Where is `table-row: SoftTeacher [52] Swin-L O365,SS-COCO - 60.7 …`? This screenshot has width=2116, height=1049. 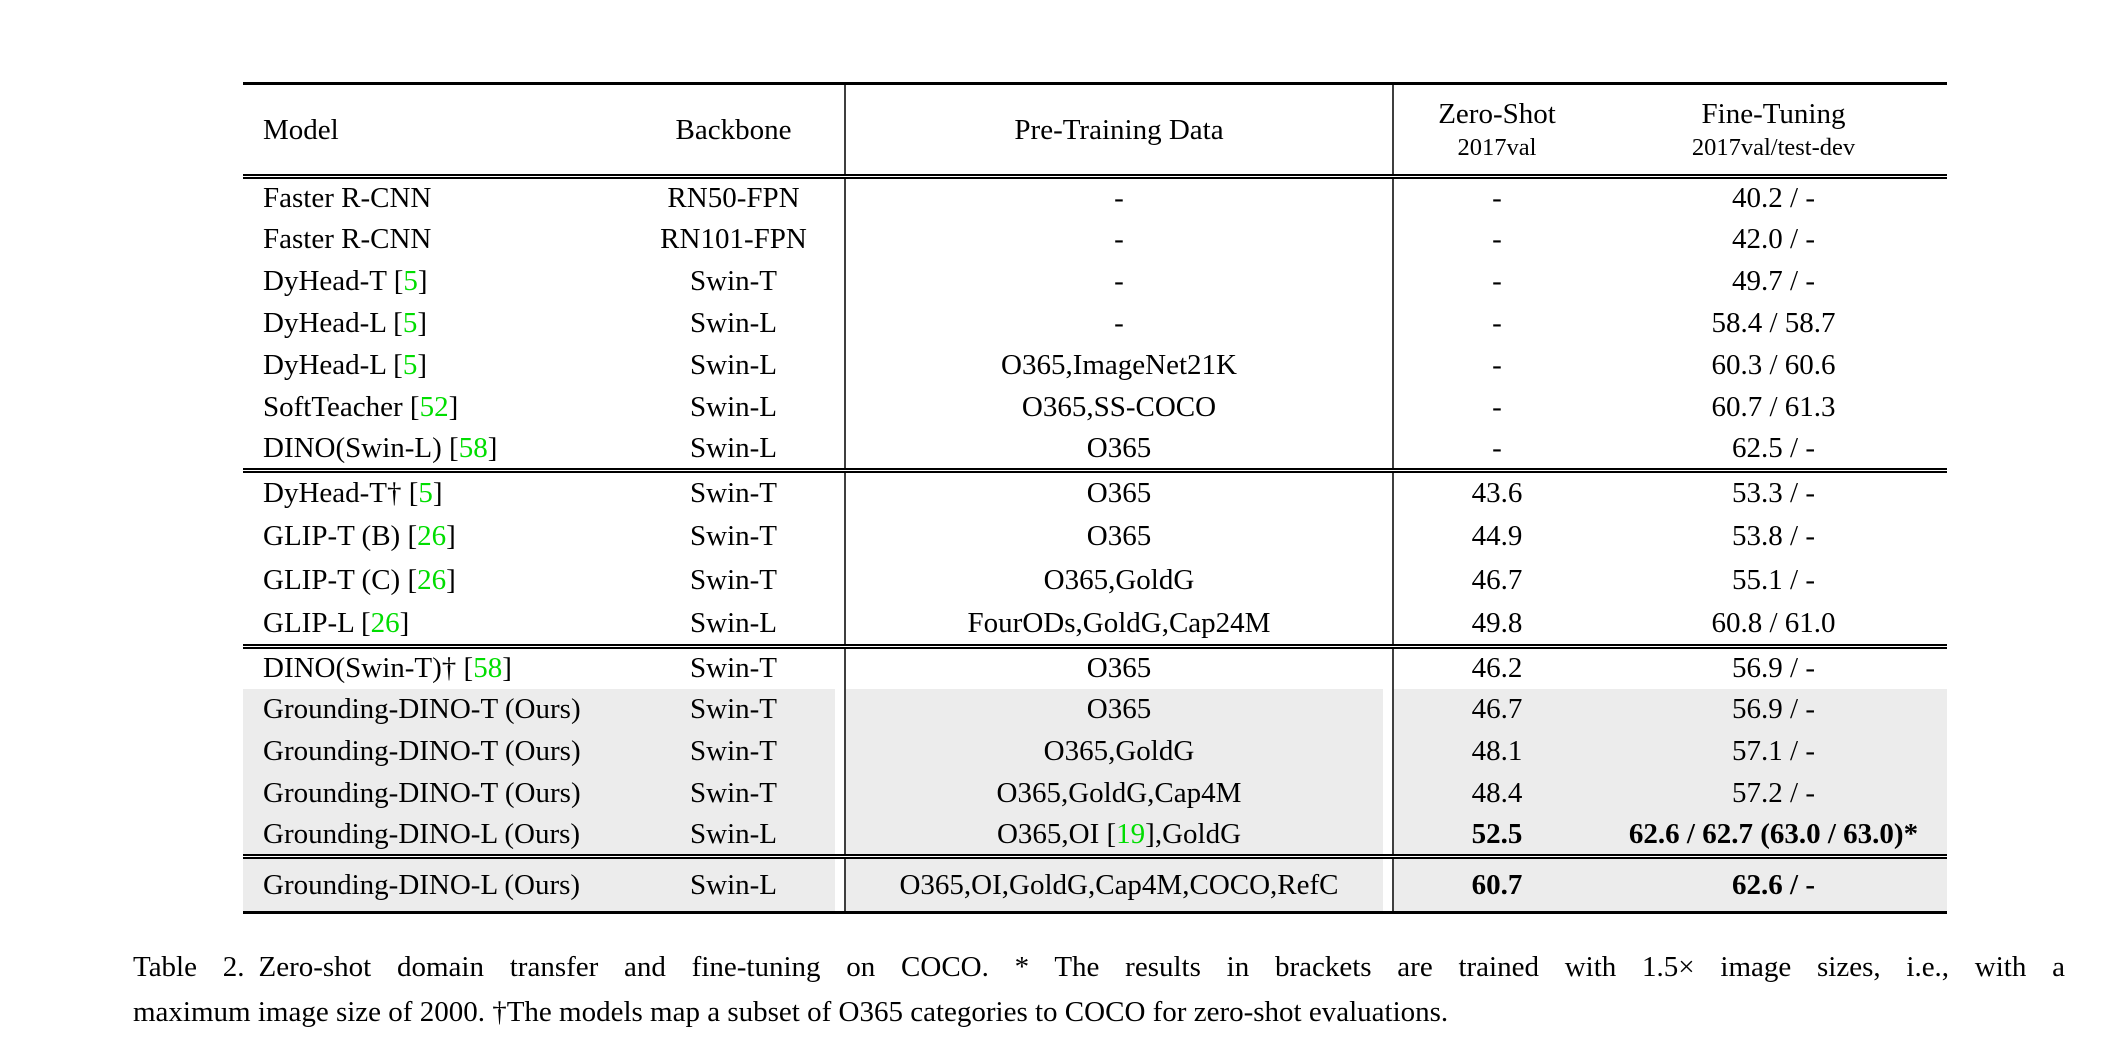 table-row: SoftTeacher [52] Swin-L O365,SS-COCO - 60.7 … is located at coordinates (1095, 407).